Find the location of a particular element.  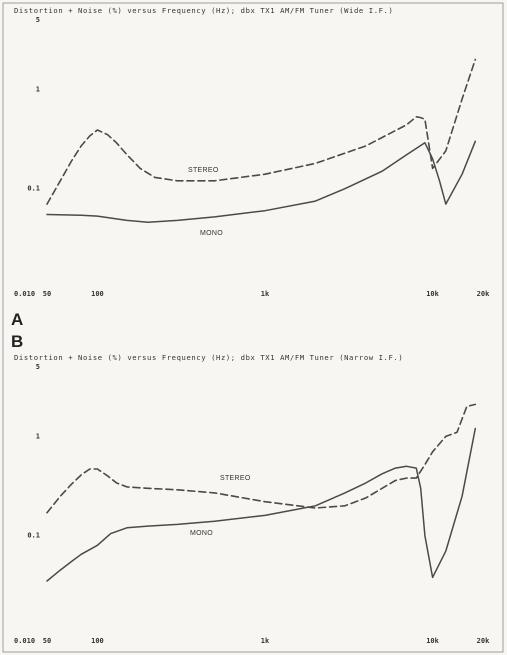

panel-b-y-tick-label: 0.010 is located at coordinates (24, 641).